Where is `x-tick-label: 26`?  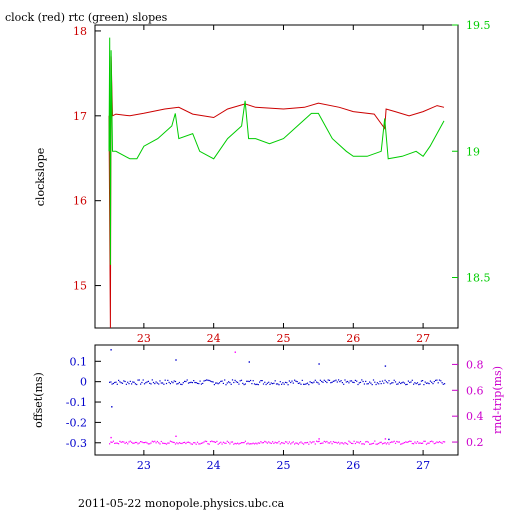 x-tick-label: 26 is located at coordinates (353, 465).